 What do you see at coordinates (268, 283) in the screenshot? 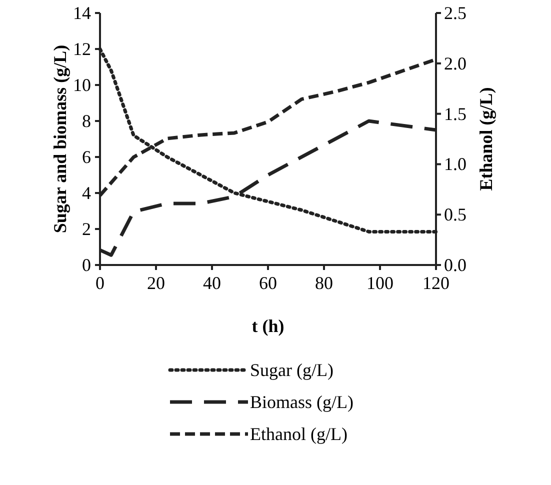
I see `x-tick-label: 60` at bounding box center [268, 283].